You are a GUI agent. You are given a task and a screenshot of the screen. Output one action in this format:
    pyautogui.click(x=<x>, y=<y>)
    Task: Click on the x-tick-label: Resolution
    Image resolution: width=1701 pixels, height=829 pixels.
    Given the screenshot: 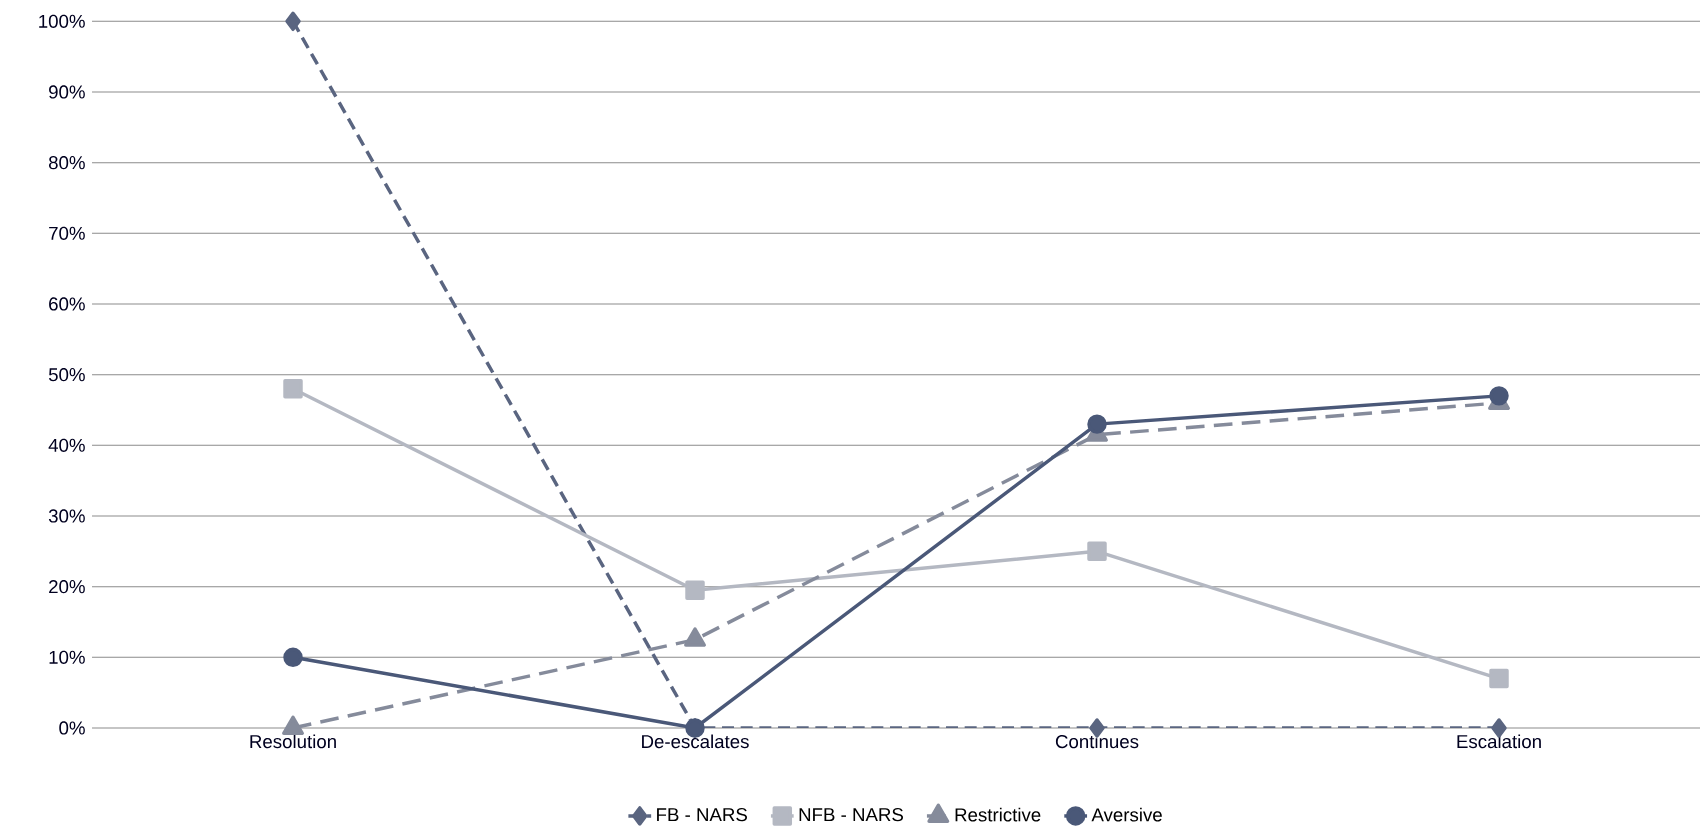 What is the action you would take?
    pyautogui.click(x=293, y=741)
    